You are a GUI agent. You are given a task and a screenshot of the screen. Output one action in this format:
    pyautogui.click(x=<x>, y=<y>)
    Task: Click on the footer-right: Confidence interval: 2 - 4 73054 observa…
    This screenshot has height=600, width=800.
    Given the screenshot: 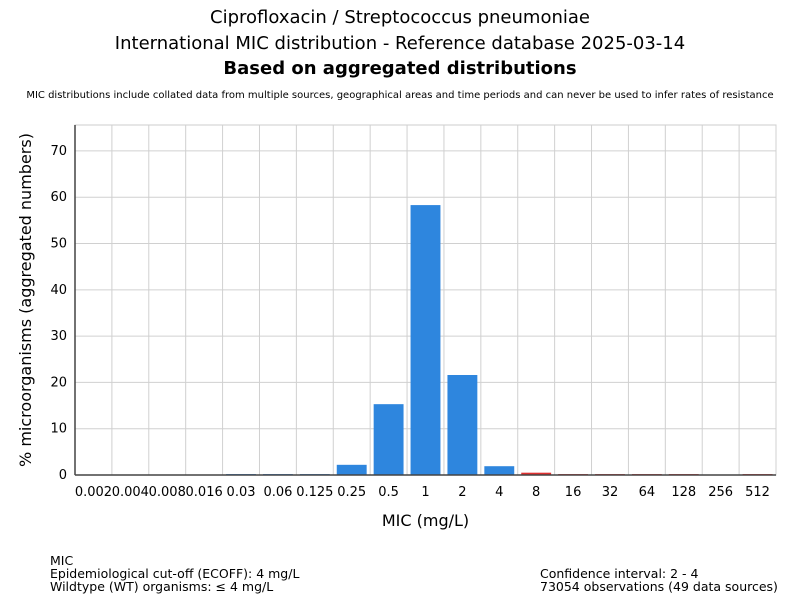 What is the action you would take?
    pyautogui.click(x=659, y=580)
    